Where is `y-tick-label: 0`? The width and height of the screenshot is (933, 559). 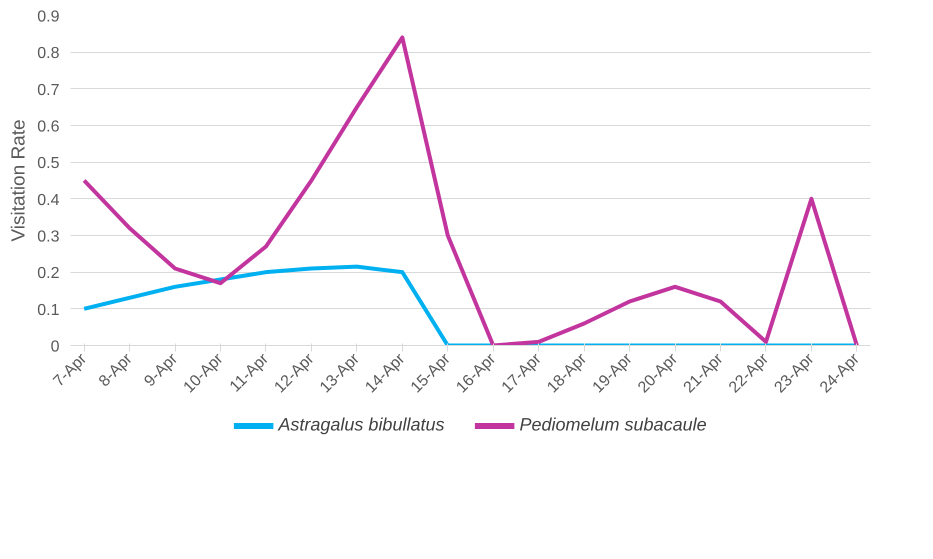
y-tick-label: 0 is located at coordinates (55, 347).